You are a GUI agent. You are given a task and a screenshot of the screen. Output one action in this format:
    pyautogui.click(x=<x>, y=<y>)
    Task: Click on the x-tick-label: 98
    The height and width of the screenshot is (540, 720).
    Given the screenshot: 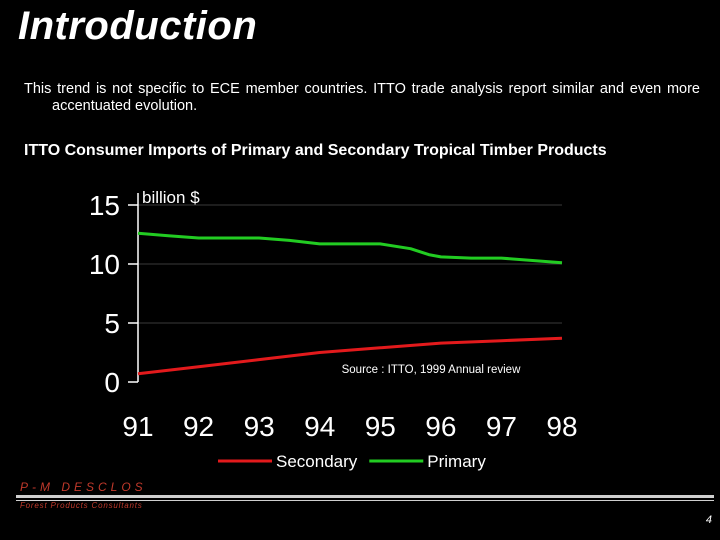 What is the action you would take?
    pyautogui.click(x=561, y=426)
    